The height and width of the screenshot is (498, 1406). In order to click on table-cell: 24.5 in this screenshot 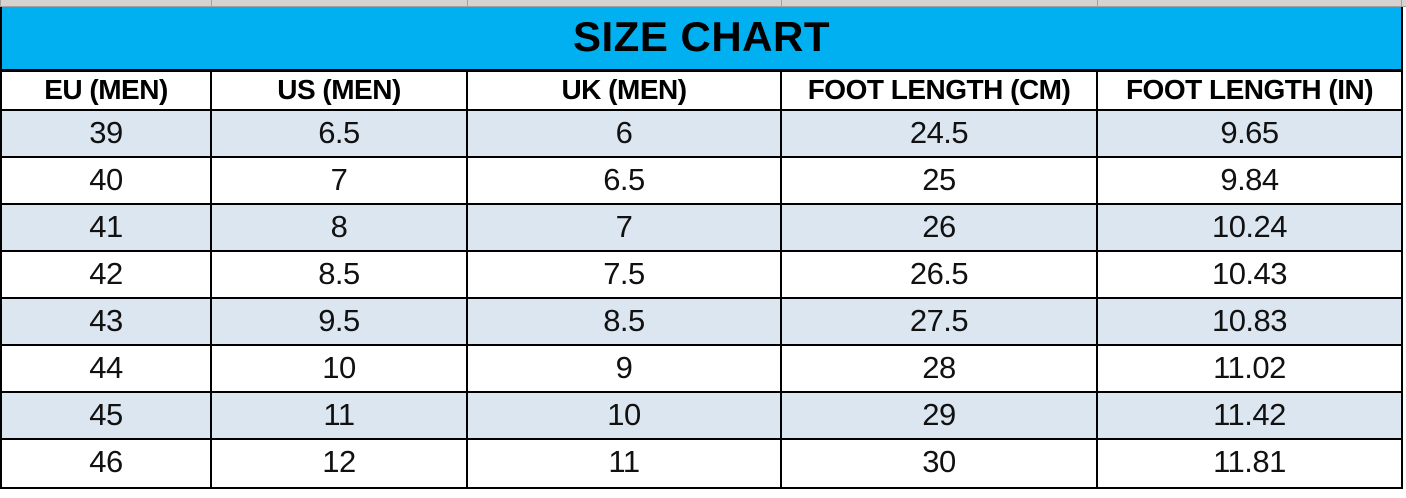, I will do `click(940, 134)`.